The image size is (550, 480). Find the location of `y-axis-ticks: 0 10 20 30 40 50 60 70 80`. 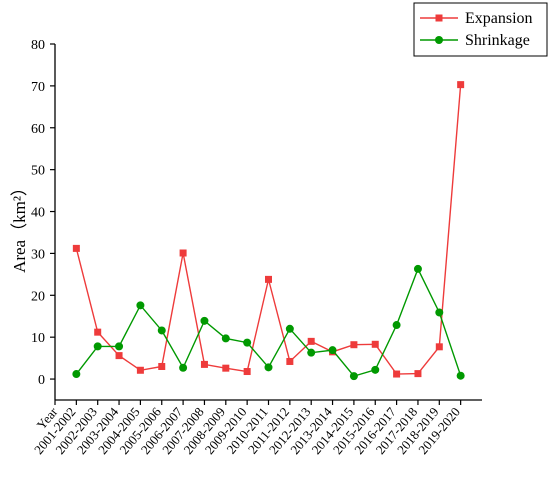

y-axis-ticks: 0 10 20 30 40 50 60 70 80 is located at coordinates (43, 213).